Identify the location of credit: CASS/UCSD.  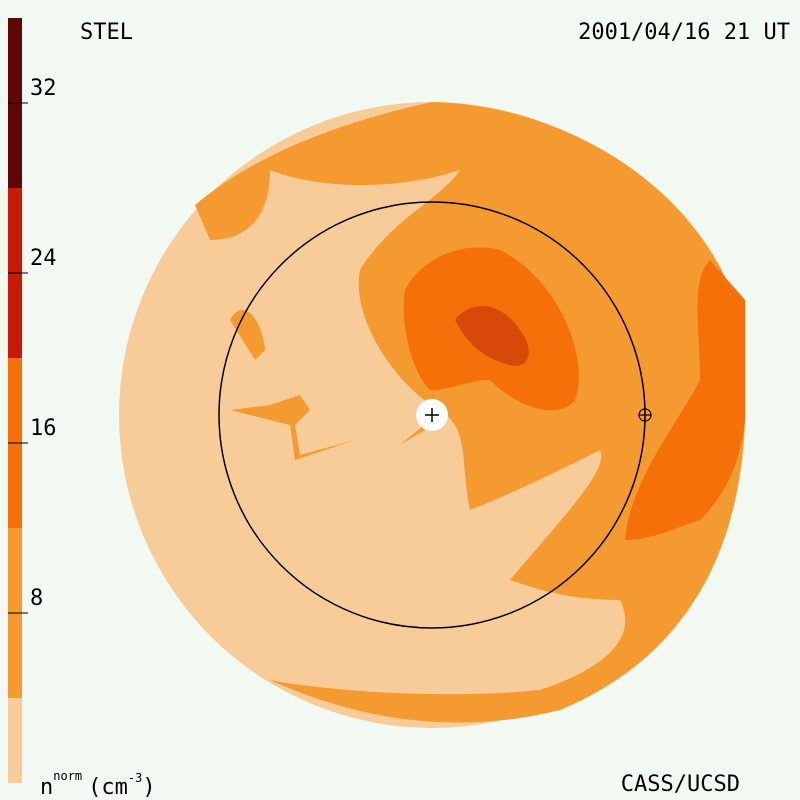
(680, 784).